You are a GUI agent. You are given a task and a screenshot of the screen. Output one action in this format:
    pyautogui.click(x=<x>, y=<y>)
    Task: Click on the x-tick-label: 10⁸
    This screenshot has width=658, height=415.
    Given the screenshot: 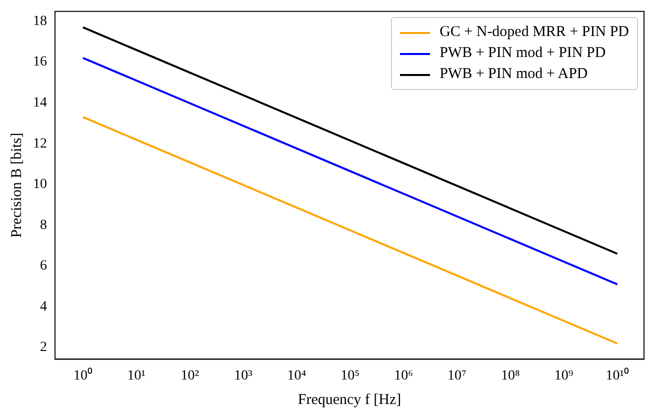 What is the action you would take?
    pyautogui.click(x=510, y=376)
    